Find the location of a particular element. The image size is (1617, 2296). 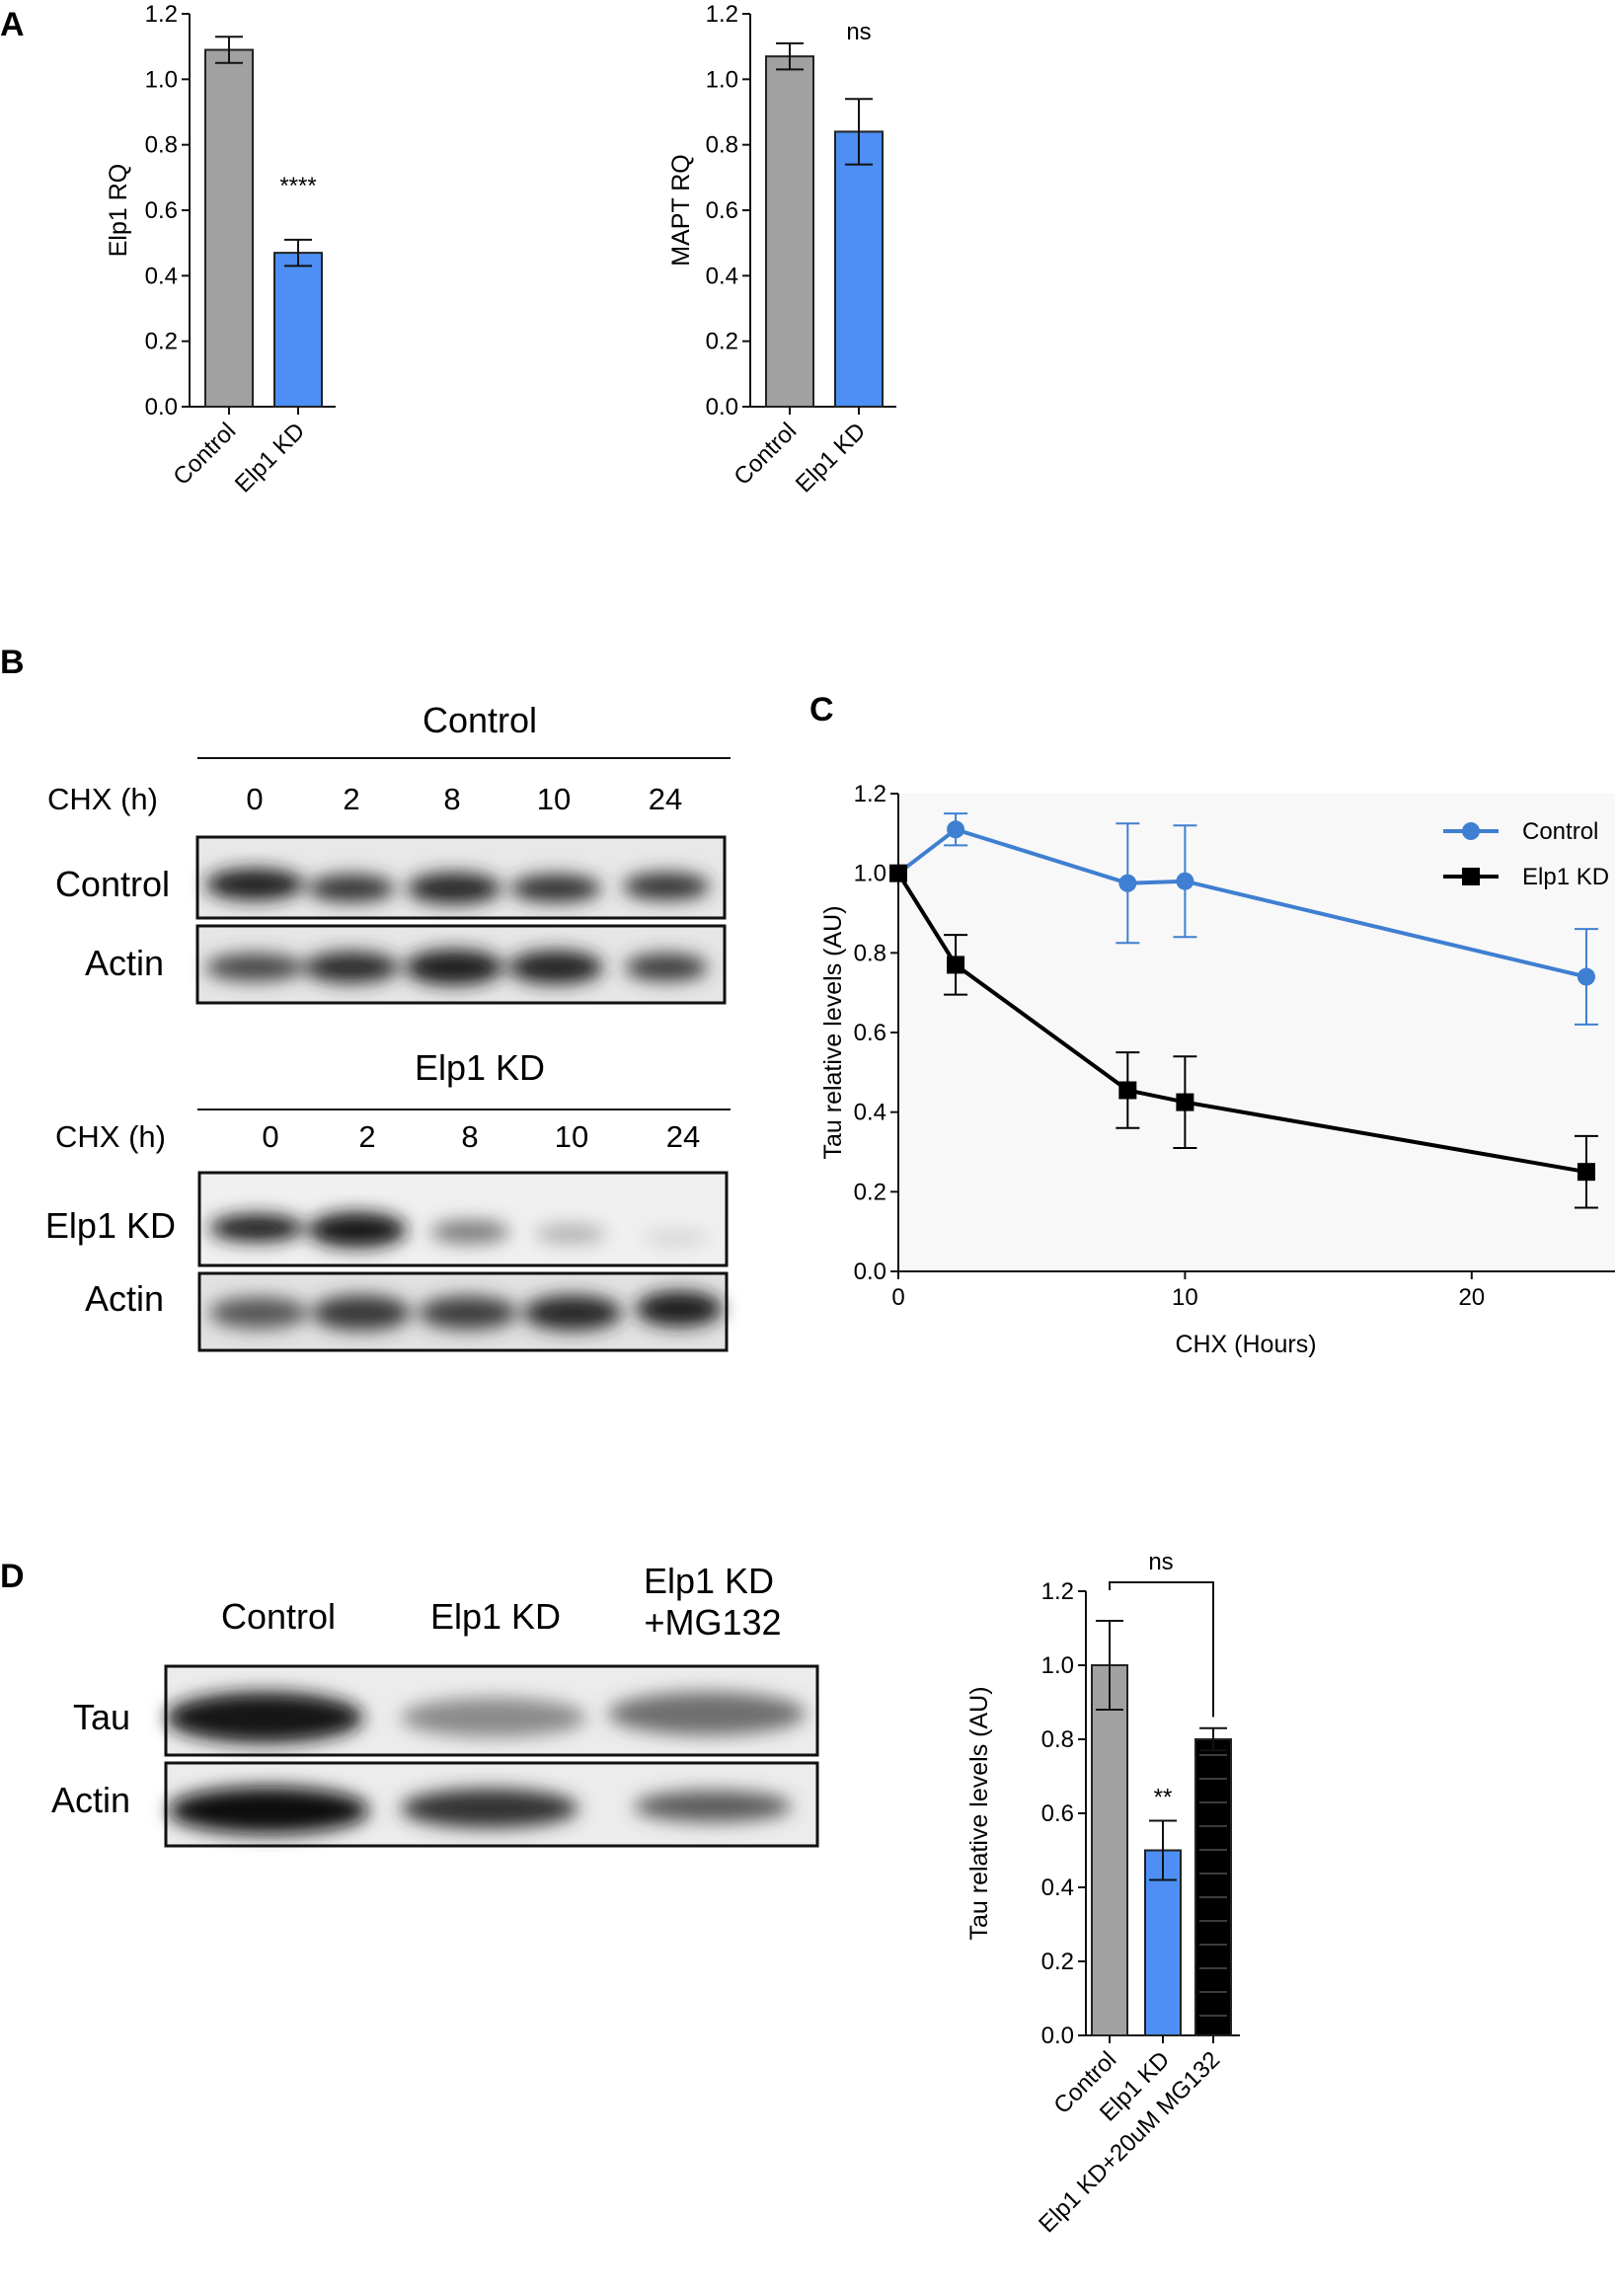

significance-label: **** is located at coordinates (297, 186).